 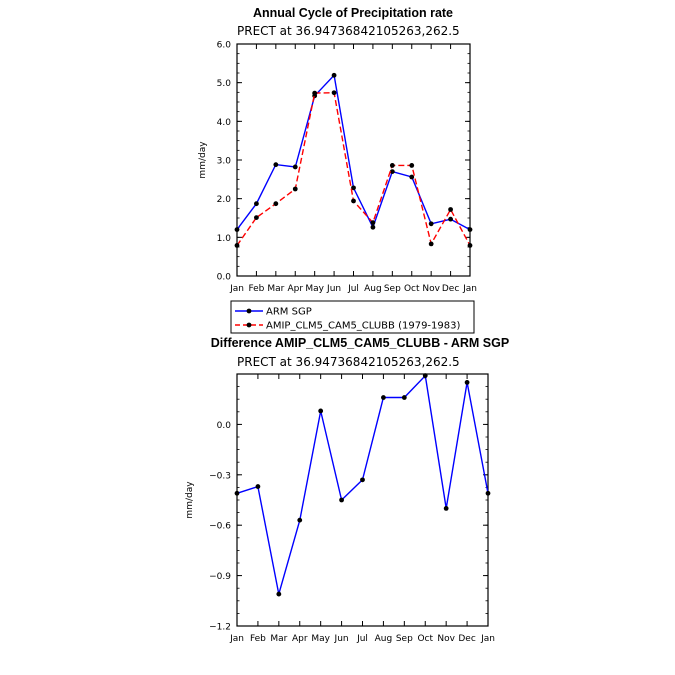 I want to click on panel1-title: Annual Cycle of Precipitation rate, so click(x=353, y=13).